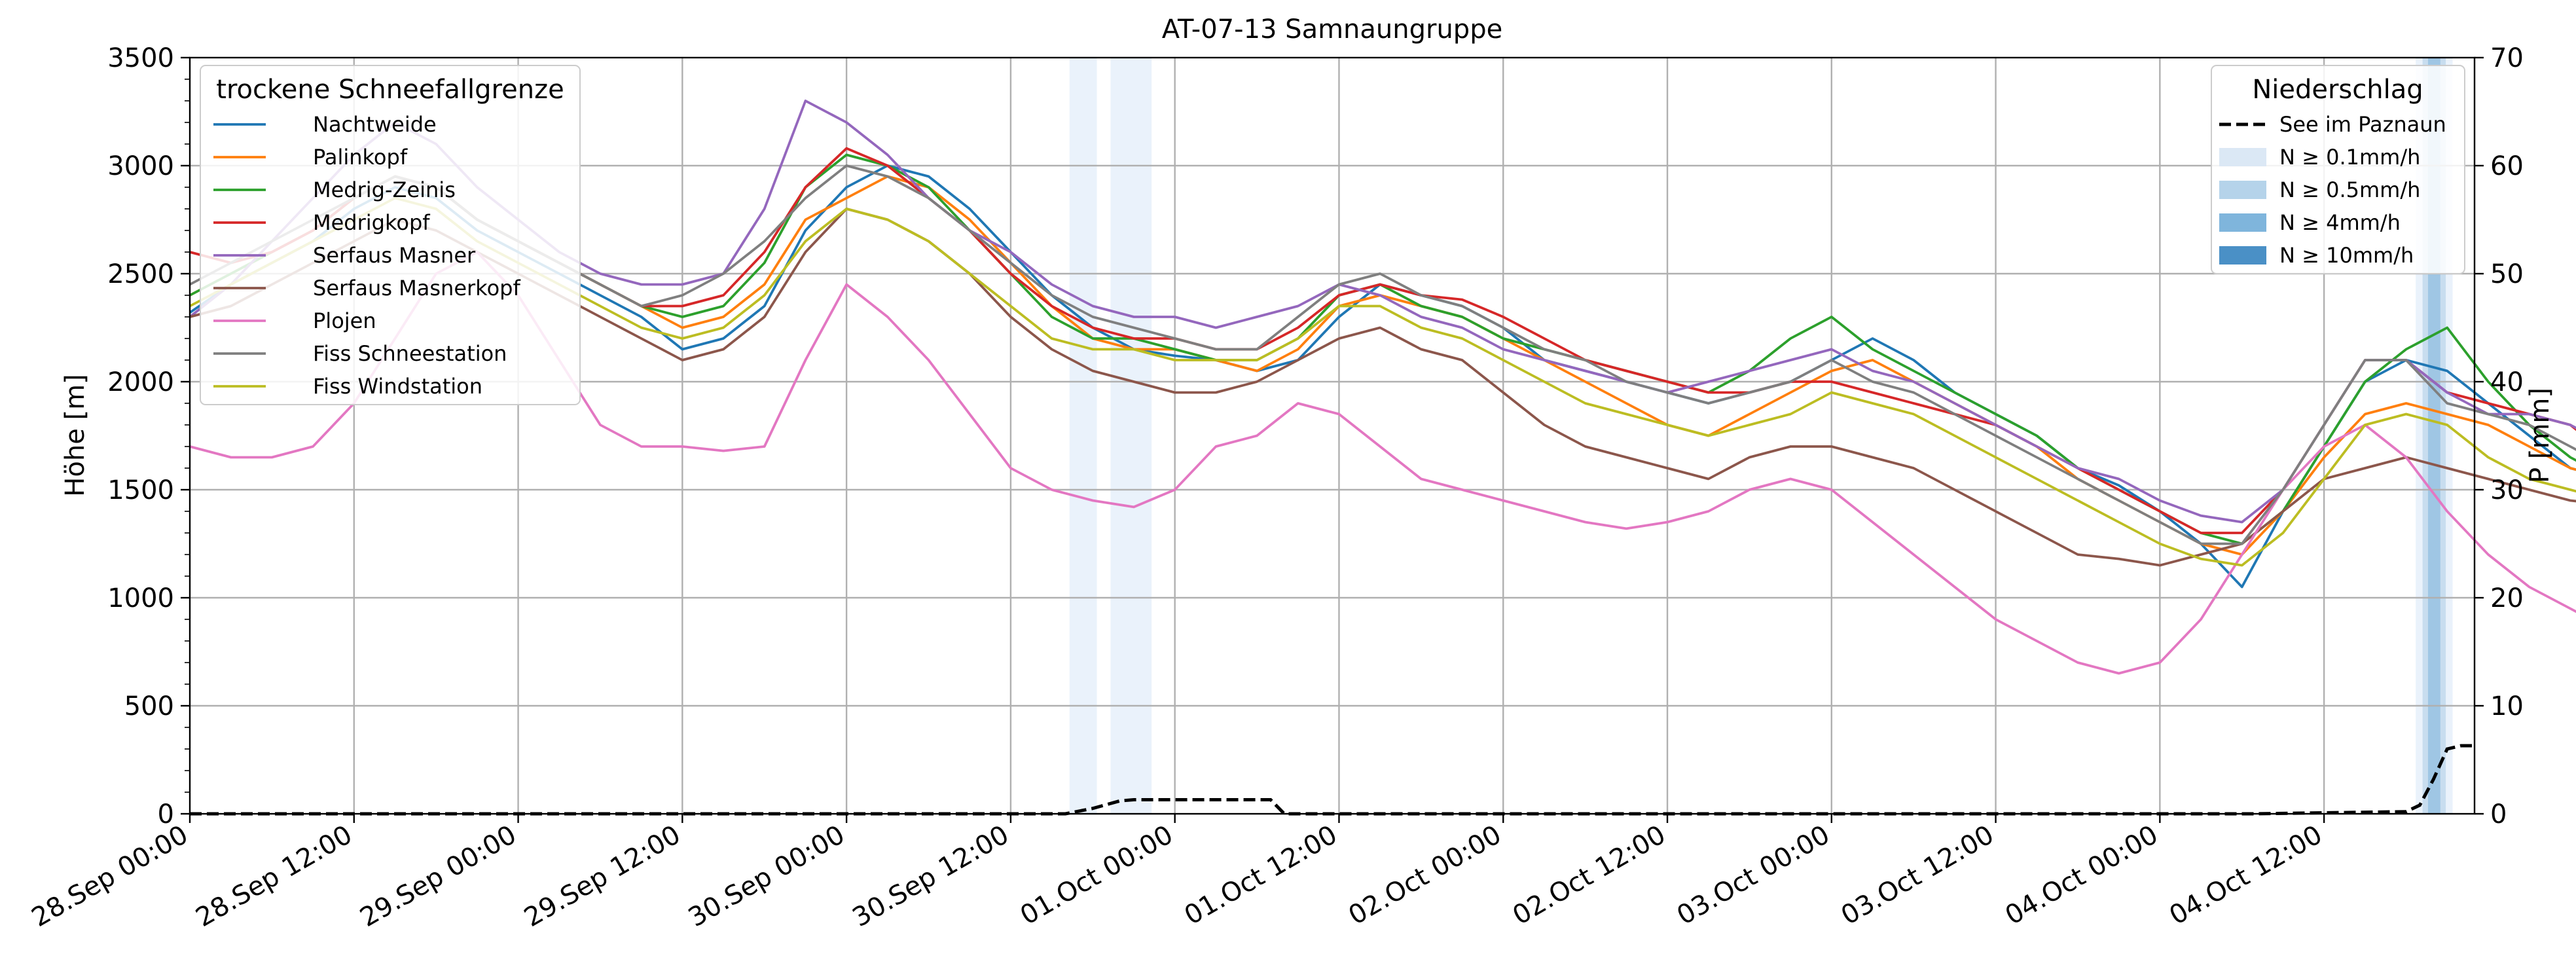 Image resolution: width=2576 pixels, height=967 pixels. Describe the element at coordinates (2337, 90) in the screenshot. I see `legend-precip-title: Niederschlag` at that location.